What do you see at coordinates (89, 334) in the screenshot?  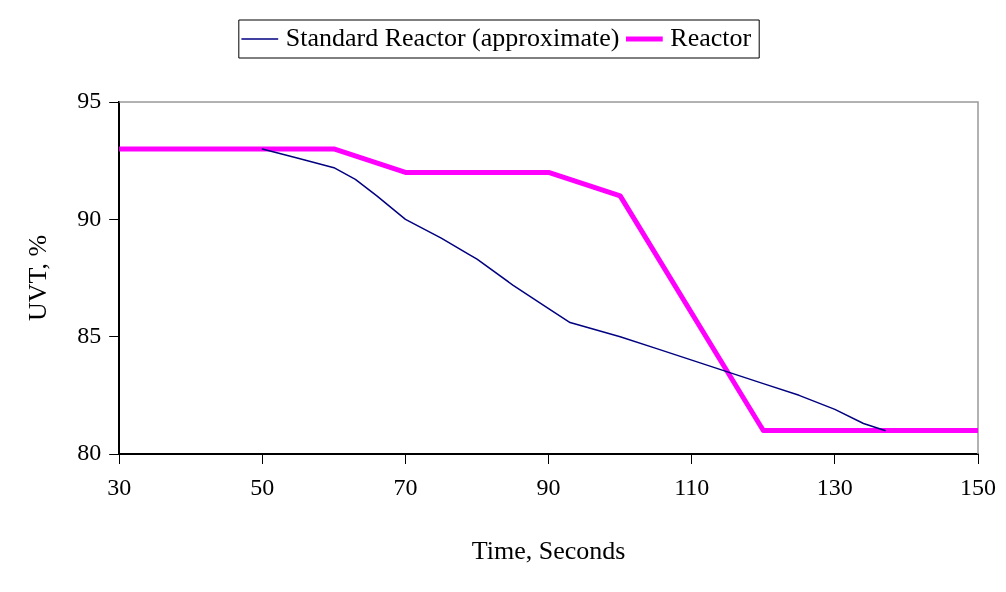 I see `y-tick-label: 85` at bounding box center [89, 334].